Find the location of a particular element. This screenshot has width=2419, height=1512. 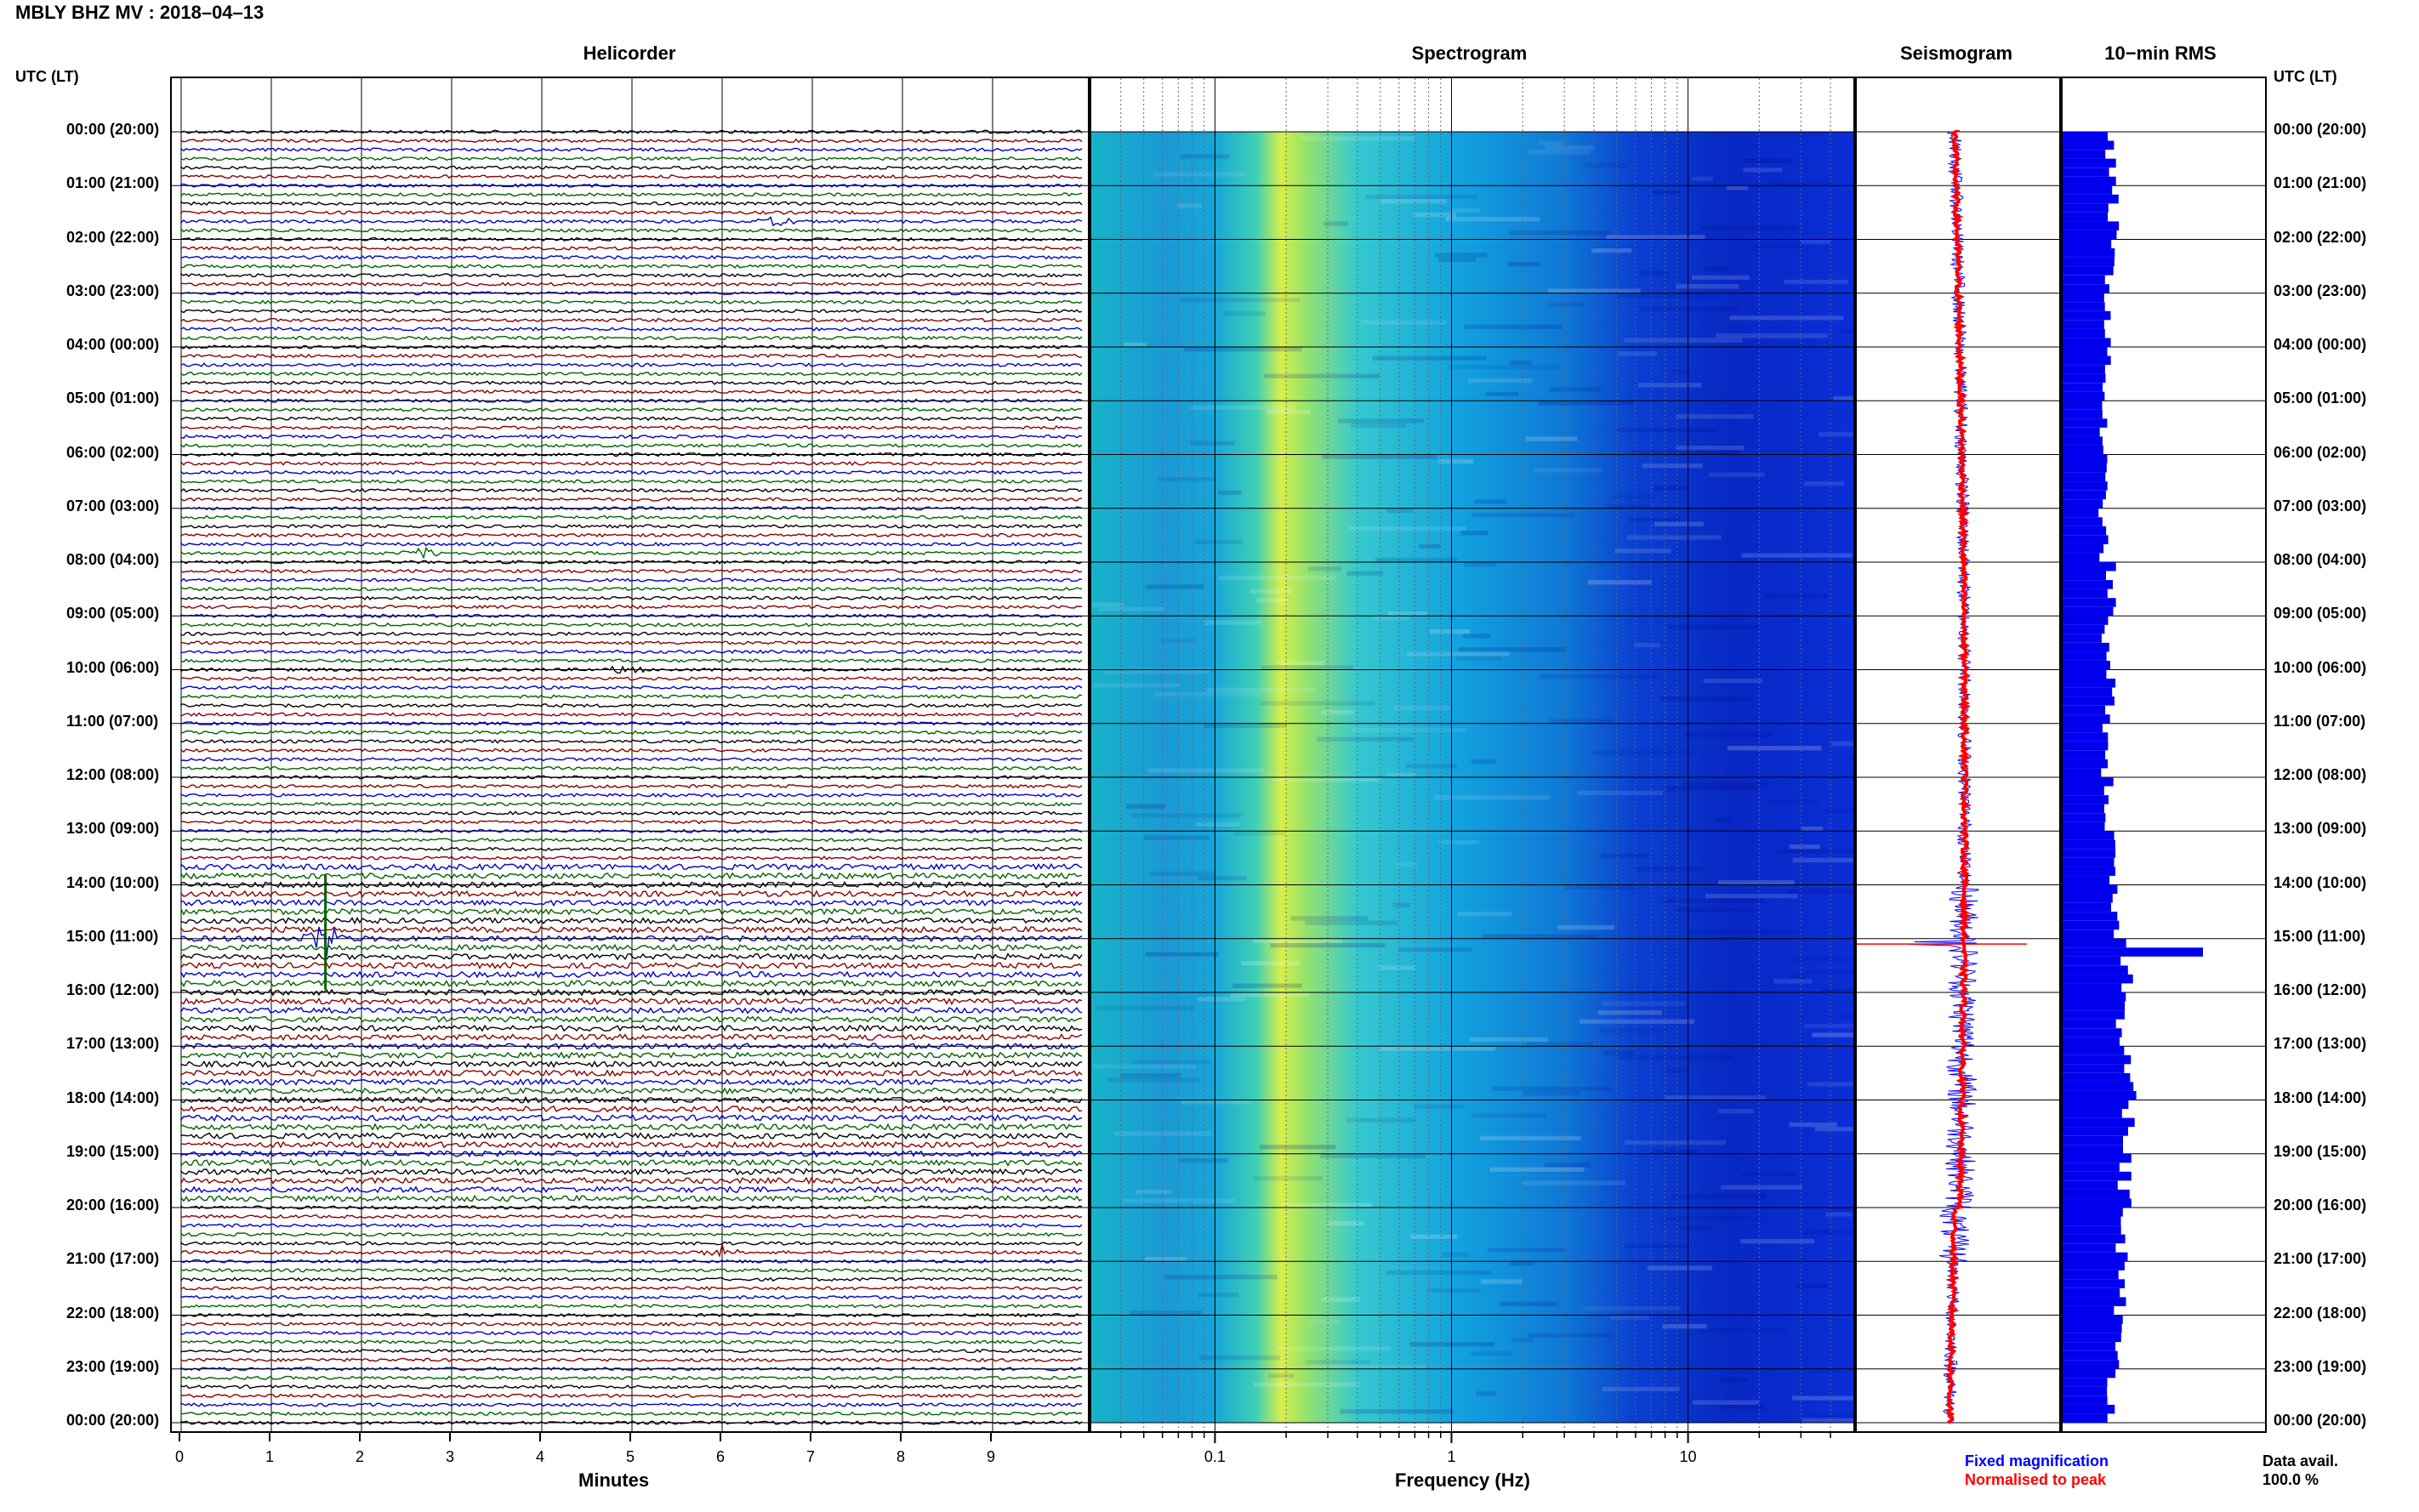

left-time-label: 19:00 (15:00) is located at coordinates (113, 1151).